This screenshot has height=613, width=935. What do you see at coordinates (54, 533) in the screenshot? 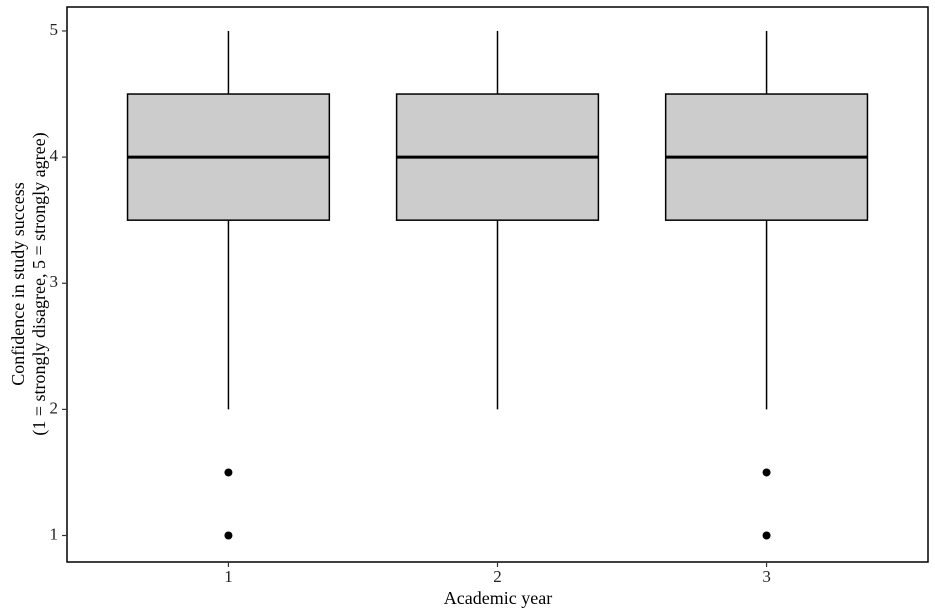
I see `y-tick-label: 1` at bounding box center [54, 533].